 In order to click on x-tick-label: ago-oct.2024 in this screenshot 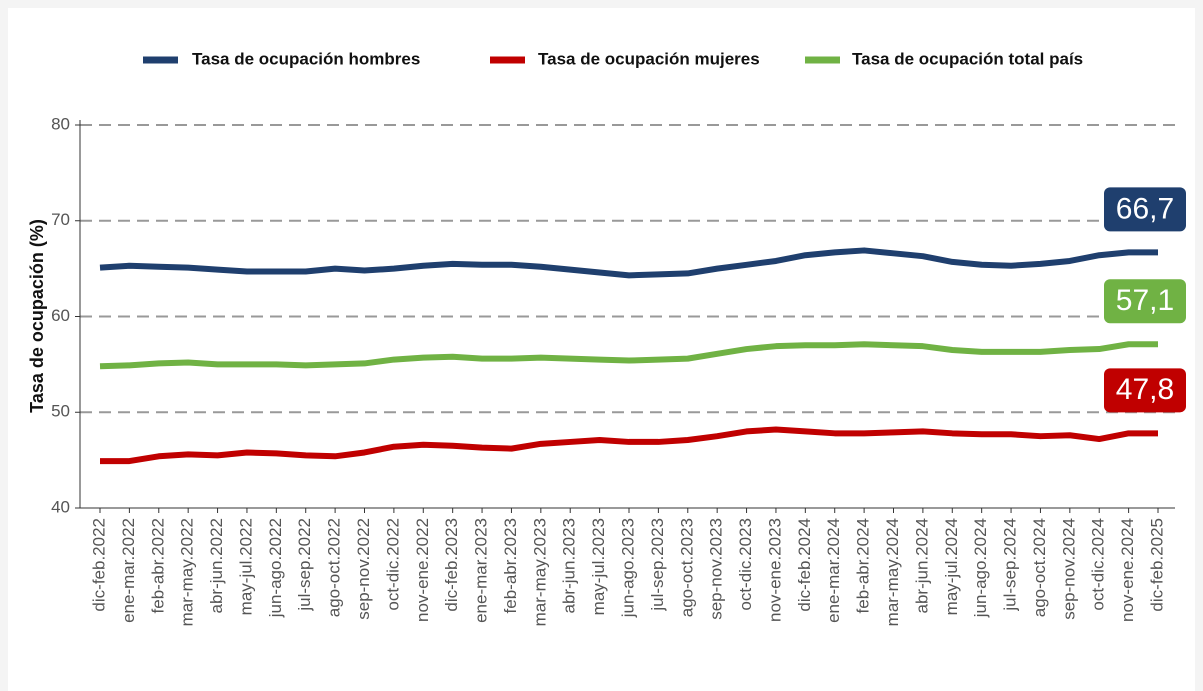, I will do `click(1039, 567)`.